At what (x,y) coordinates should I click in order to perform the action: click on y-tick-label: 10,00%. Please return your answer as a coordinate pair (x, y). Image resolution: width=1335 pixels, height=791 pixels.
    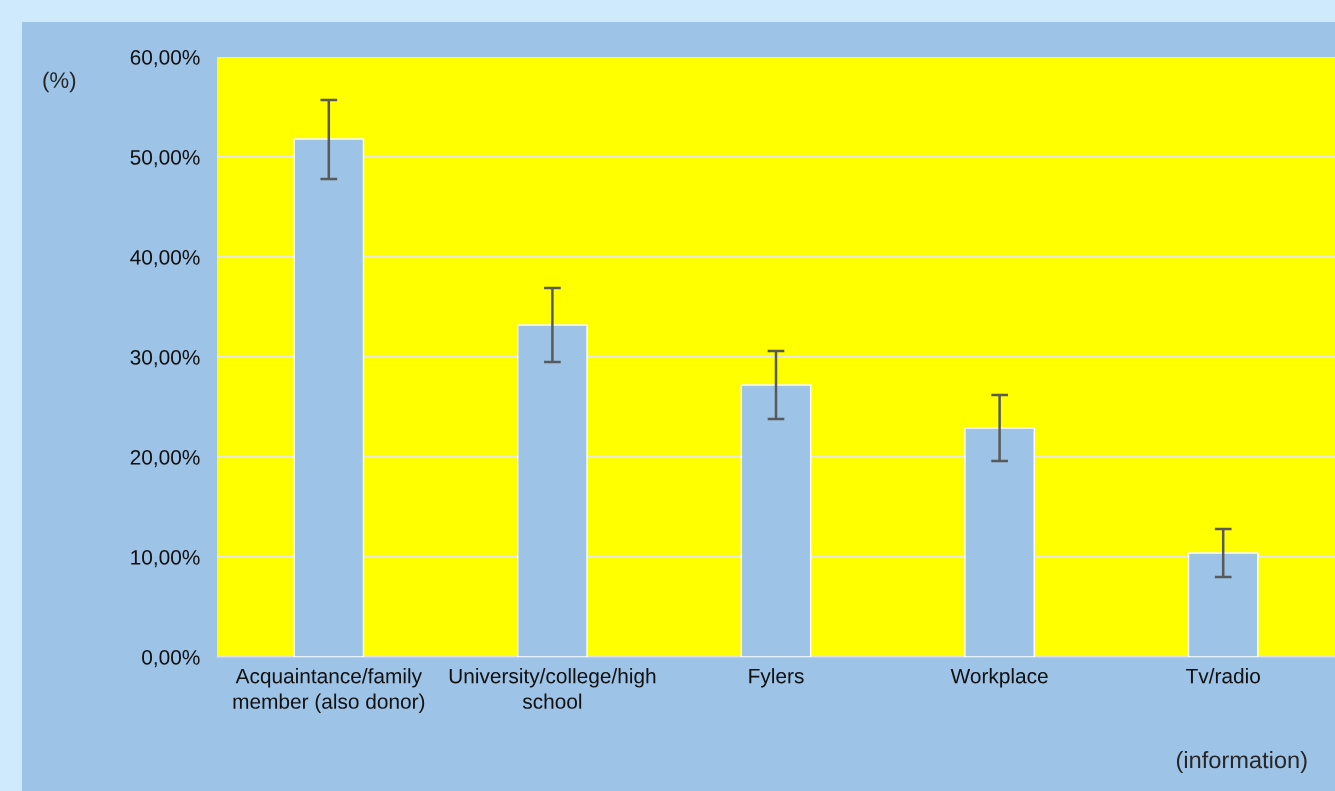
    Looking at the image, I should click on (165, 559).